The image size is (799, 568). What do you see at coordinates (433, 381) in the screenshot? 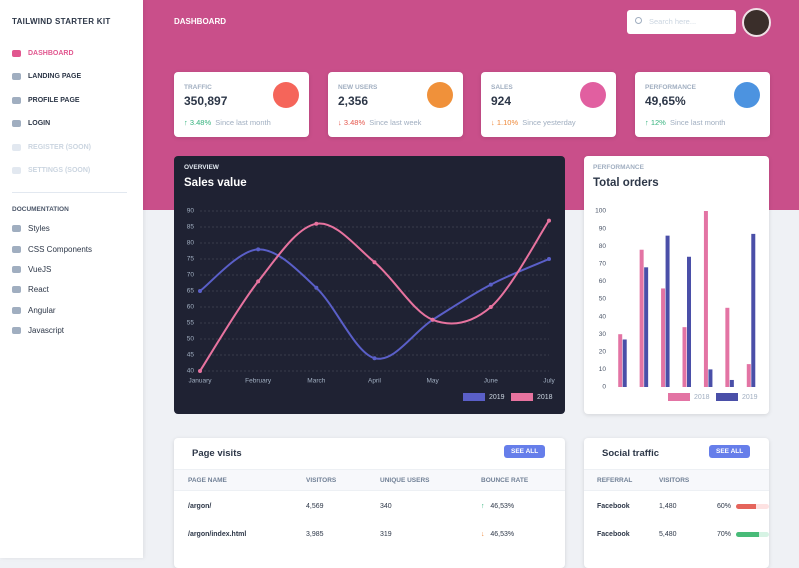
I see `x-tick-label: May` at bounding box center [433, 381].